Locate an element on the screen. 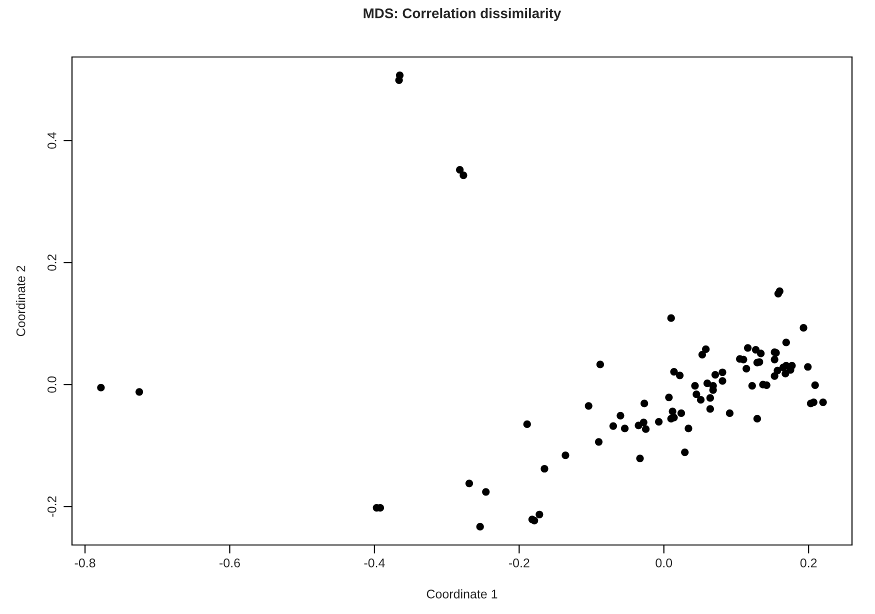 This screenshot has height=614, width=875. chart-title: MDS: Correlation dissimilarity is located at coordinates (463, 14).